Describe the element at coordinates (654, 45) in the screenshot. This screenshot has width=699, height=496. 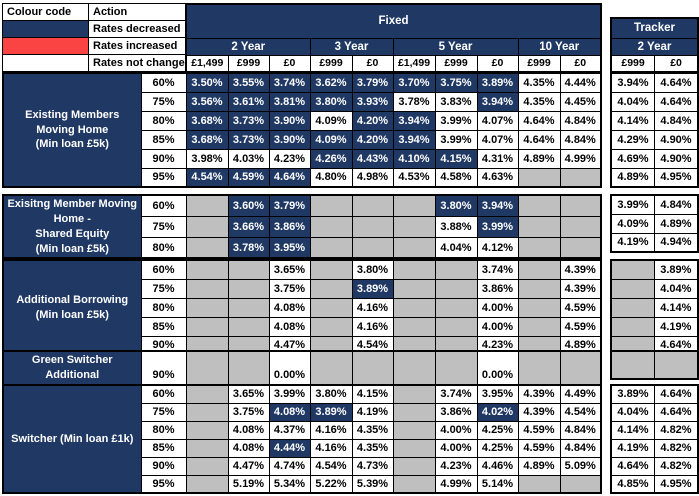
I see `tracker-header: Tracker 2 Year £999 £0` at that location.